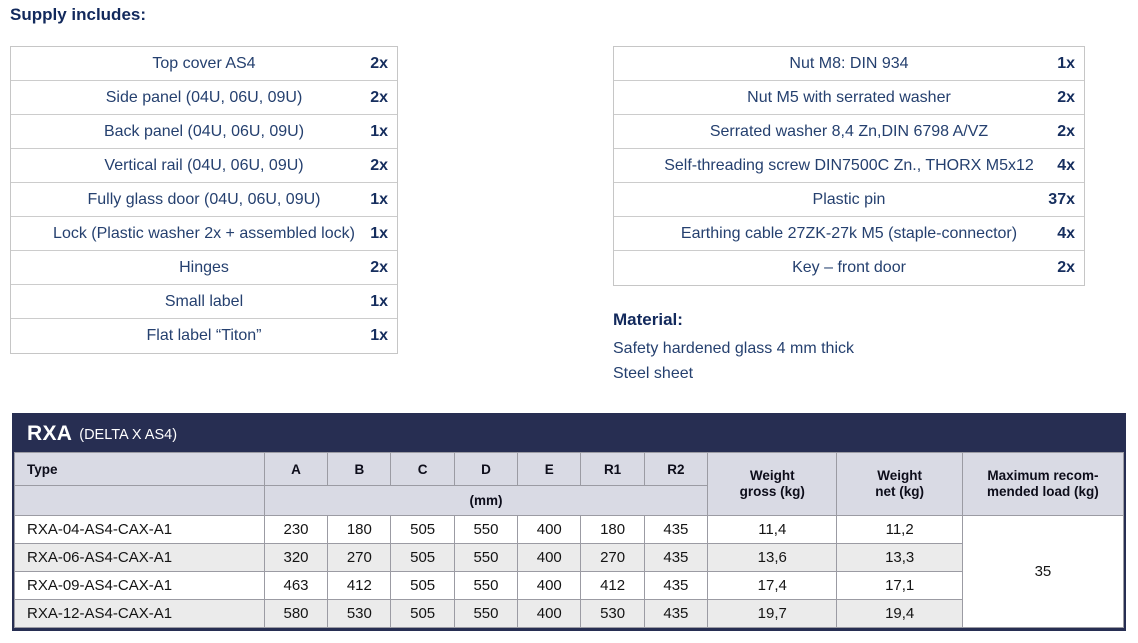 The width and height of the screenshot is (1138, 643). I want to click on supply-item-row: Fully glass door (04U, 06U, 09U) 1x, so click(204, 200).